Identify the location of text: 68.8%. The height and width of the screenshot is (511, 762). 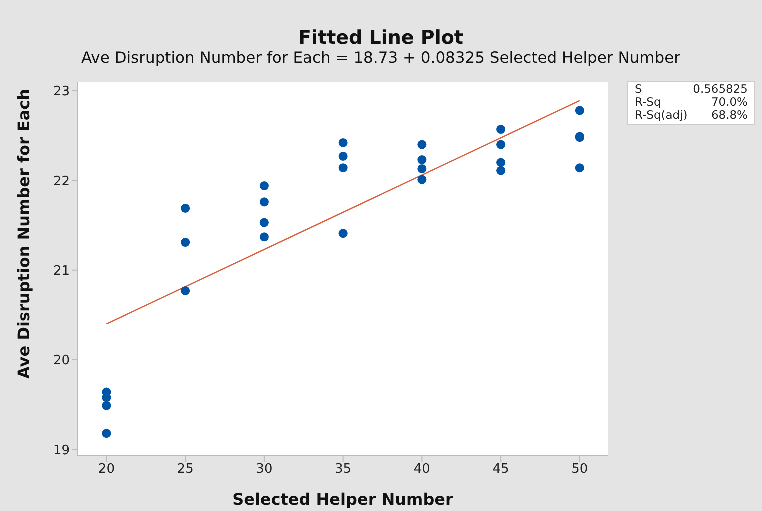
(729, 115).